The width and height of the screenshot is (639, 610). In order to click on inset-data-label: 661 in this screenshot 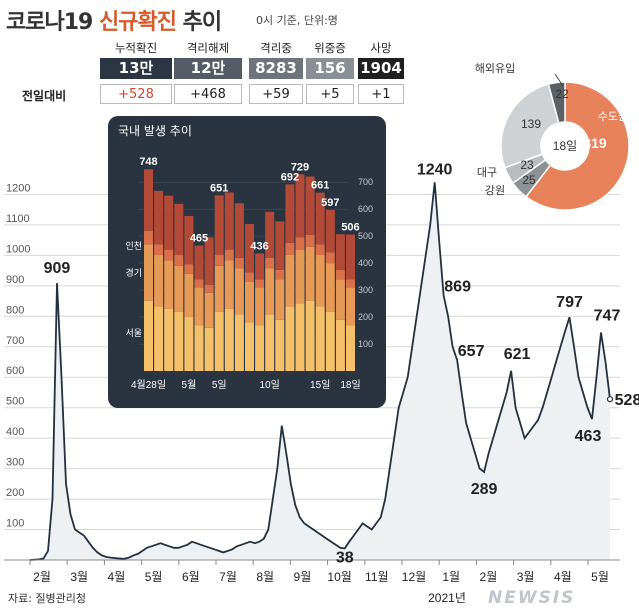, I will do `click(320, 186)`.